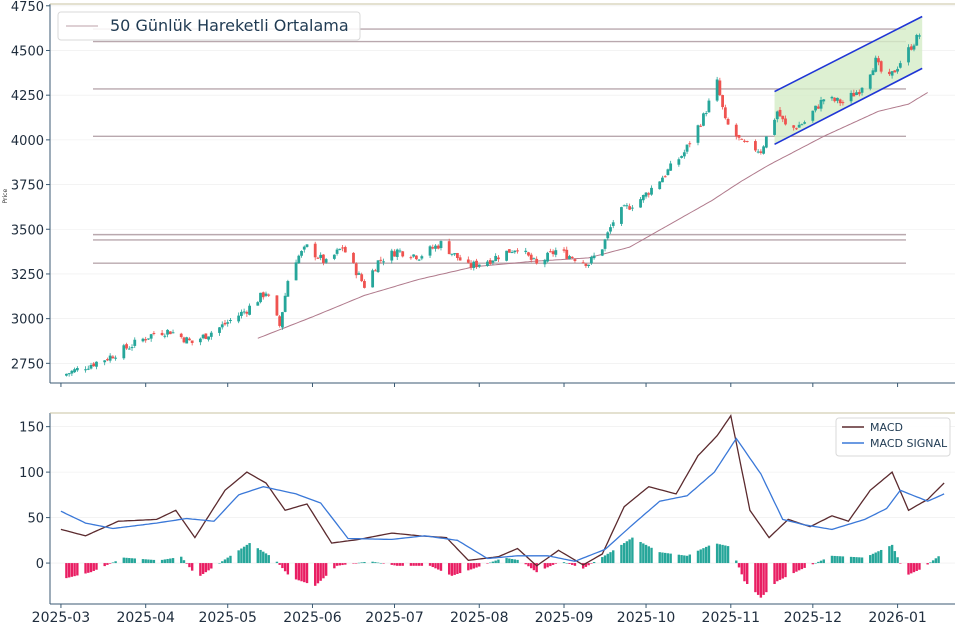  What do you see at coordinates (227, 617) in the screenshot?
I see `date-tick-label: 2025-05` at bounding box center [227, 617].